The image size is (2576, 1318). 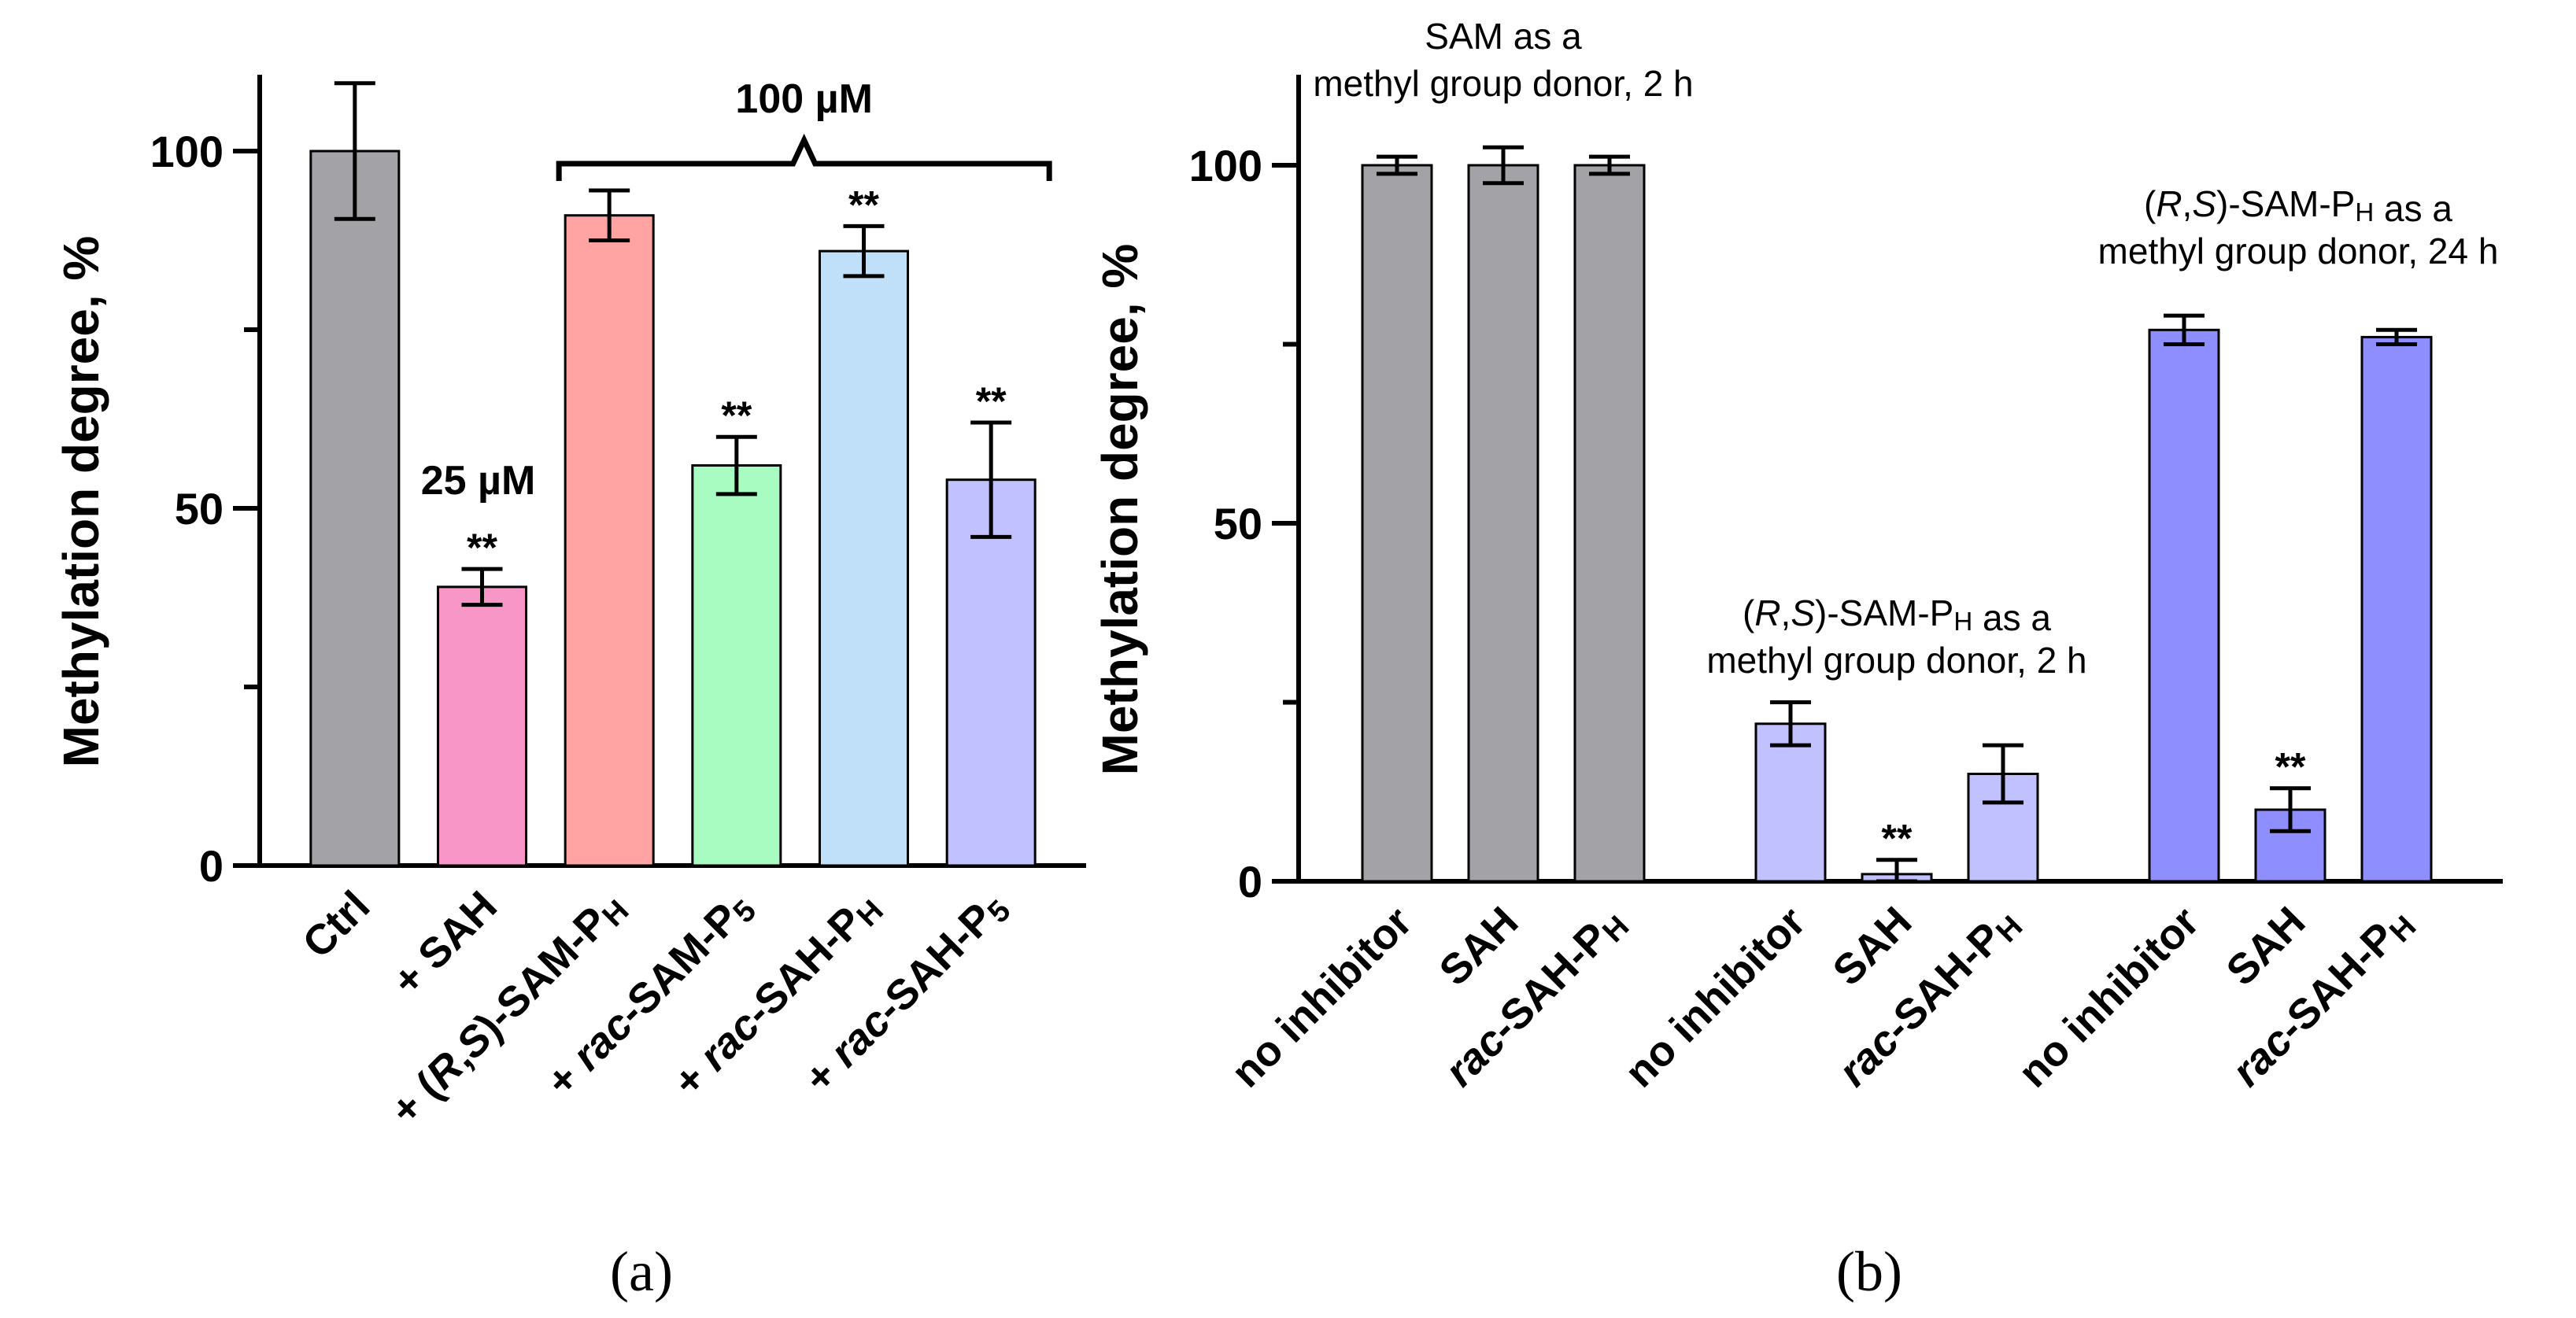 What do you see at coordinates (1503, 36) in the screenshot?
I see `group-annotation: SAM as a` at bounding box center [1503, 36].